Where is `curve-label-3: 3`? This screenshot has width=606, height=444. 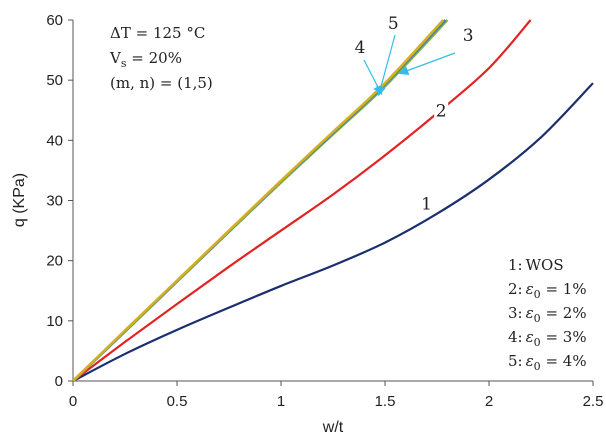
curve-label-3: 3 is located at coordinates (468, 36).